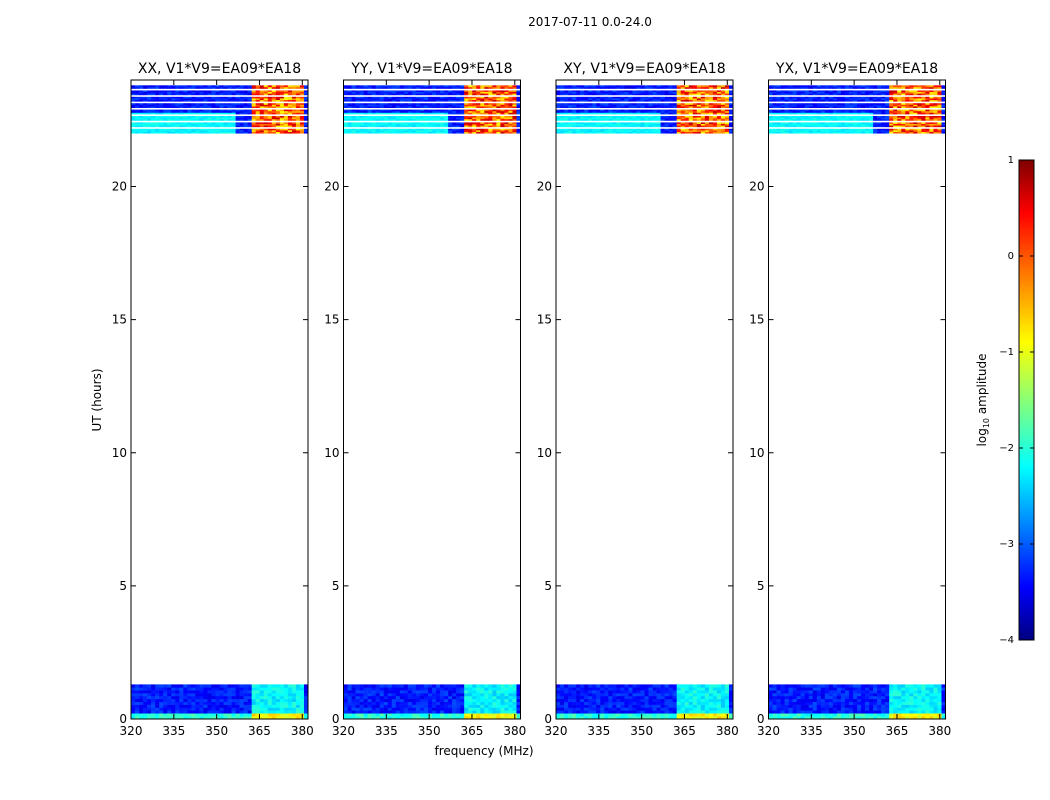 The image size is (1050, 800). What do you see at coordinates (331, 320) in the screenshot?
I see `y-tick-label: 15` at bounding box center [331, 320].